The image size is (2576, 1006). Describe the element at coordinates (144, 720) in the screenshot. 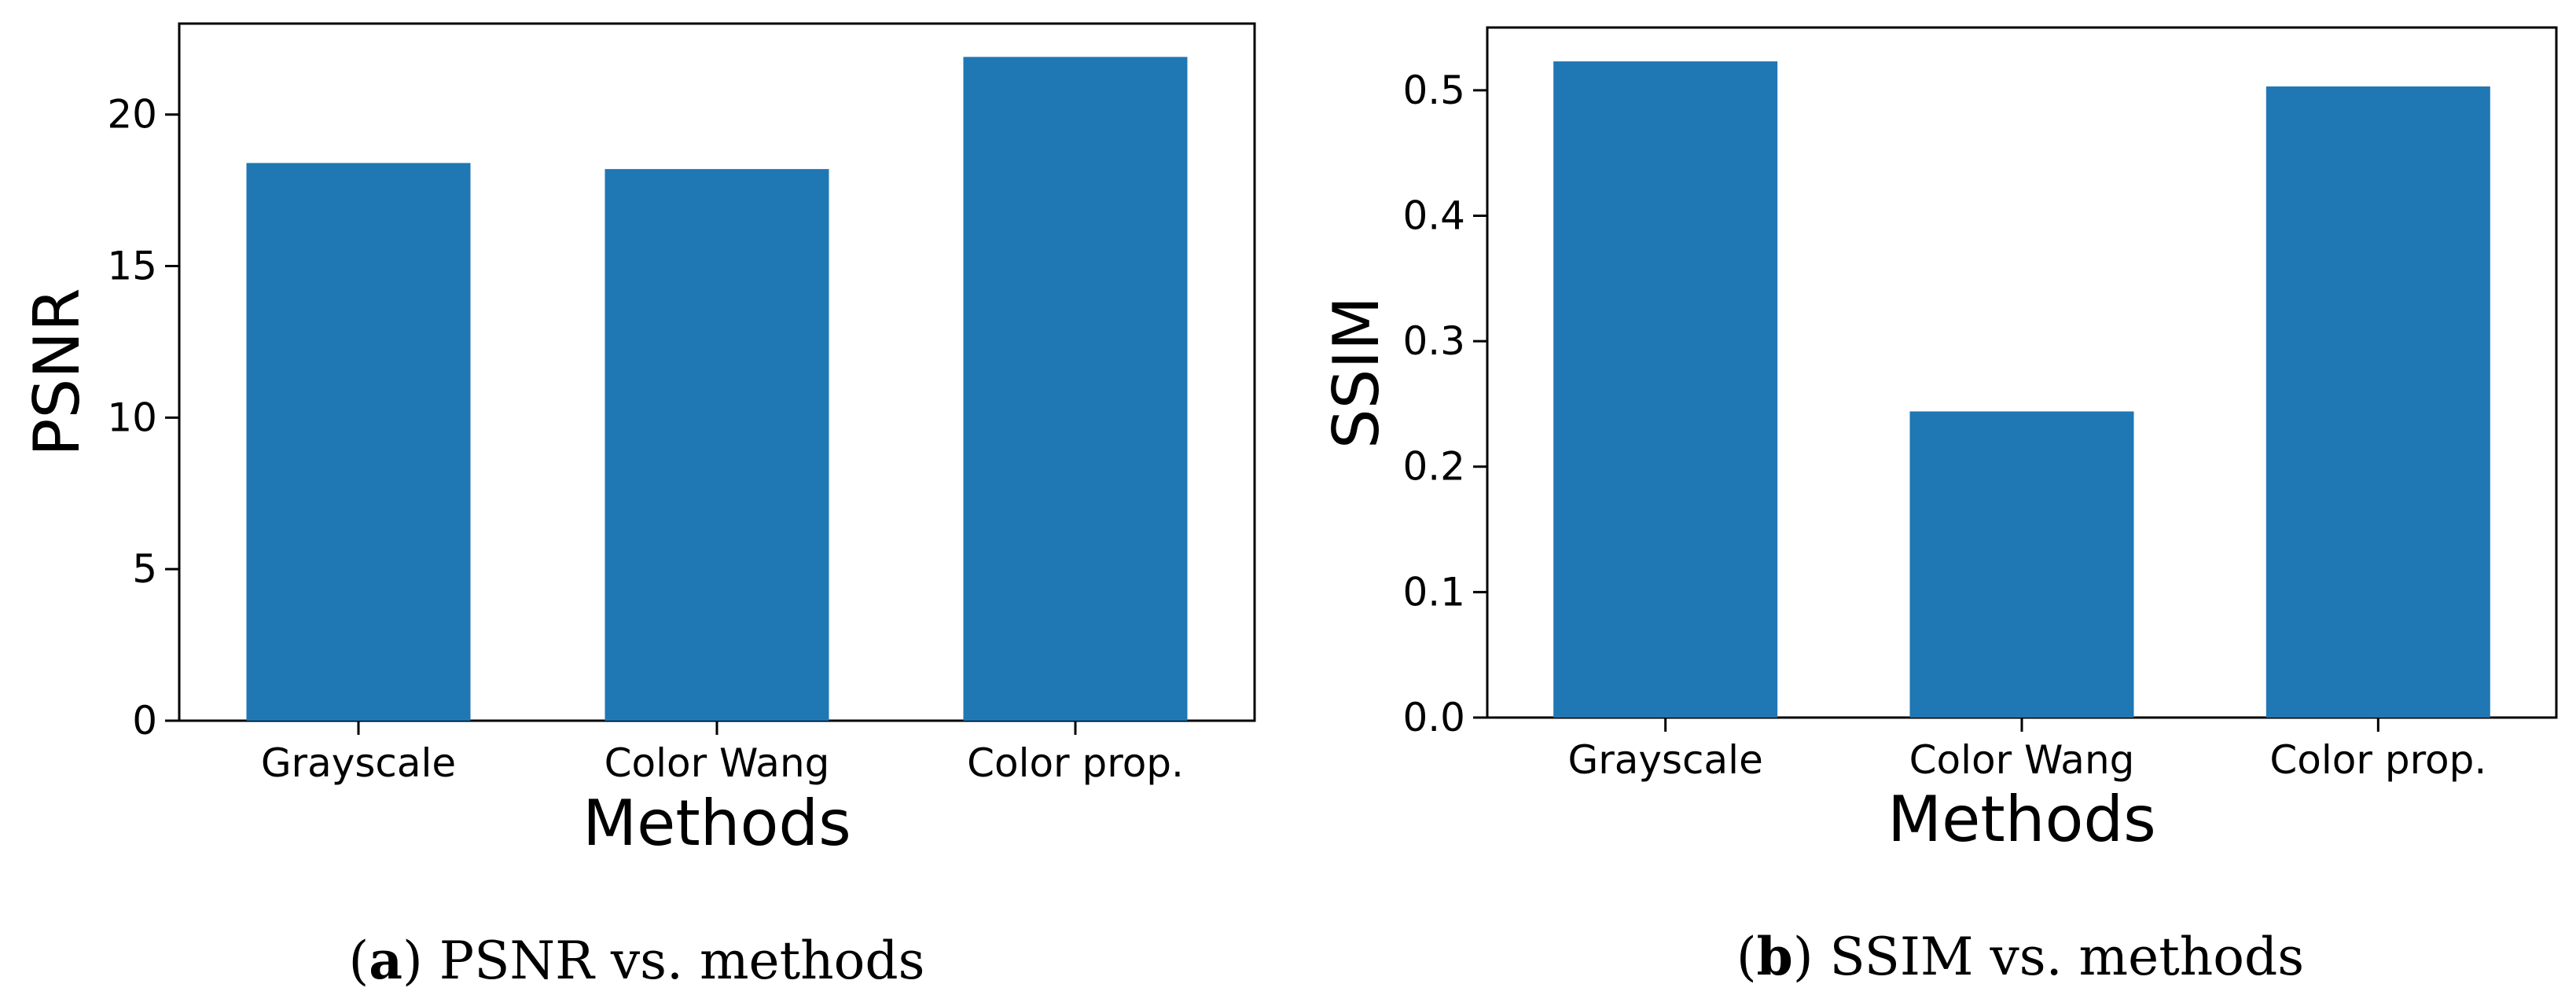

I see `y-tick-label: 0` at that location.